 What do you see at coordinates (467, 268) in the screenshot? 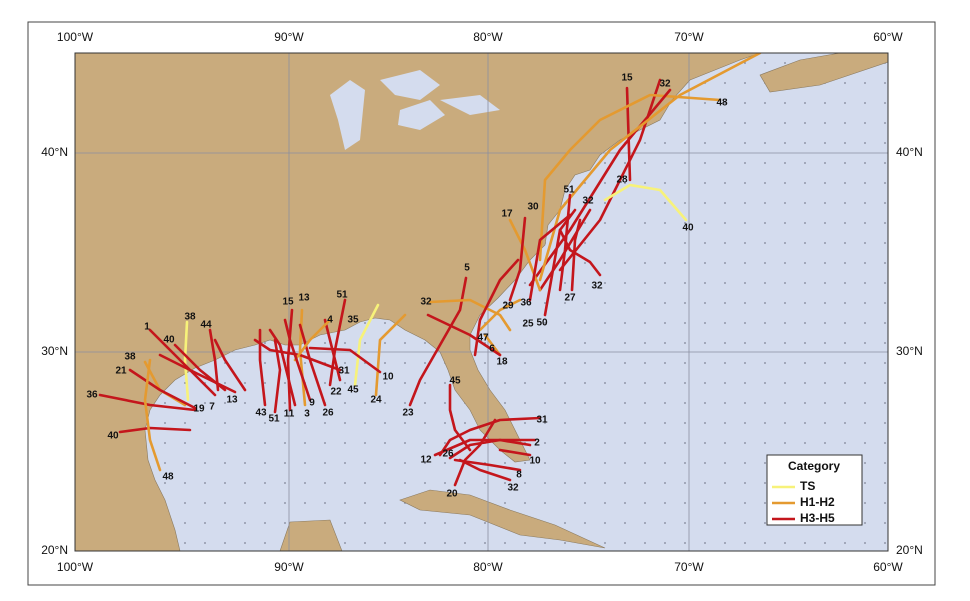
I see `track-label: 5` at bounding box center [467, 268].